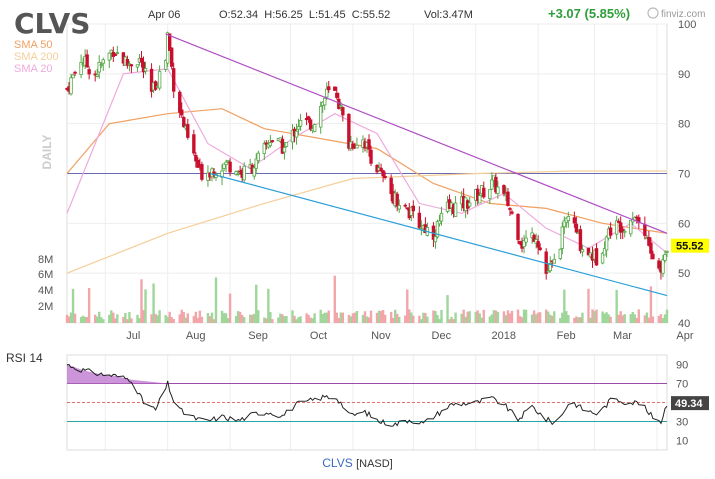  Describe the element at coordinates (676, 13) in the screenshot. I see `finviz-logo: finviz.com` at that location.